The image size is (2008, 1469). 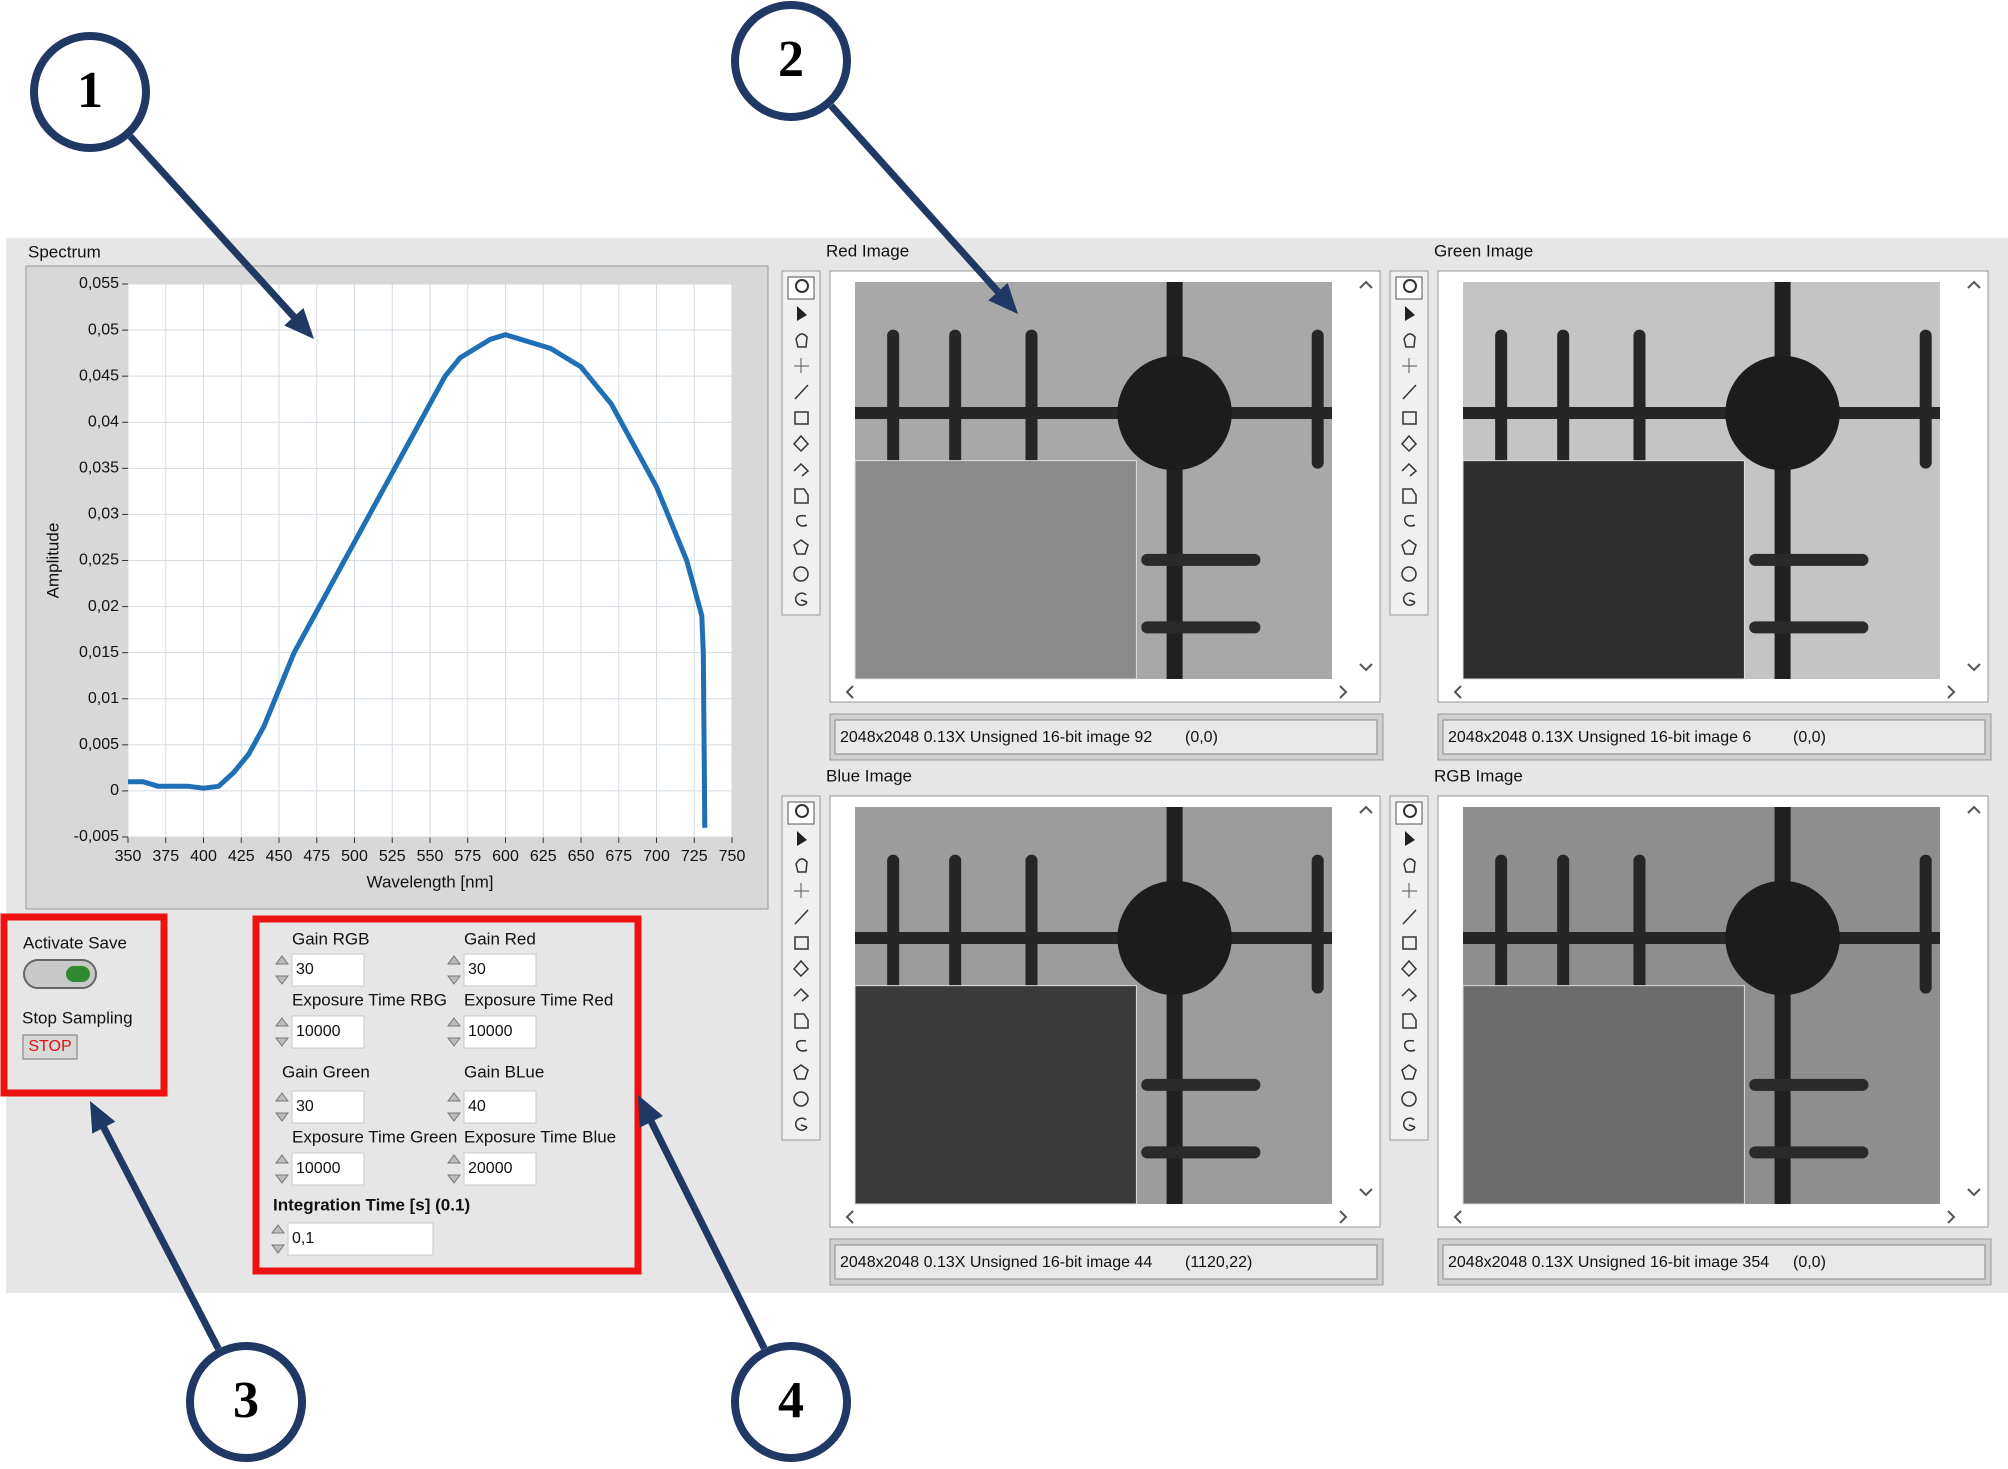 What do you see at coordinates (996, 1262) in the screenshot?
I see `status-text: 2048x2048 0.13X Unsigned 16-bit image 44` at bounding box center [996, 1262].